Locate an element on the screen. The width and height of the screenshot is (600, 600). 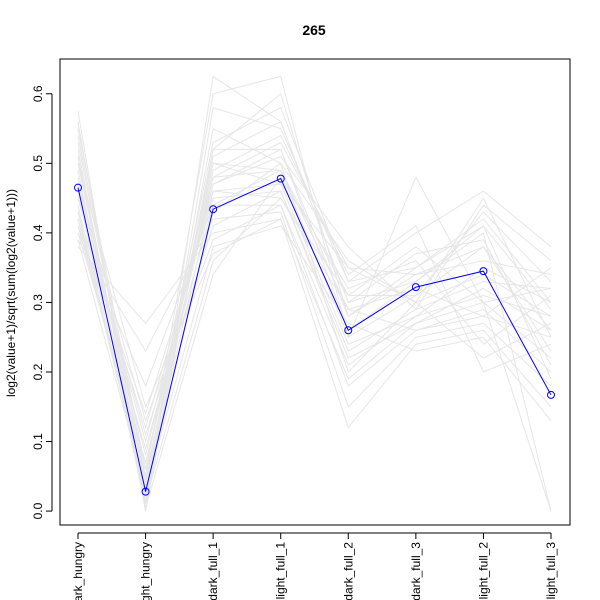
y-tick-label: 0.1 is located at coordinates (38, 441).